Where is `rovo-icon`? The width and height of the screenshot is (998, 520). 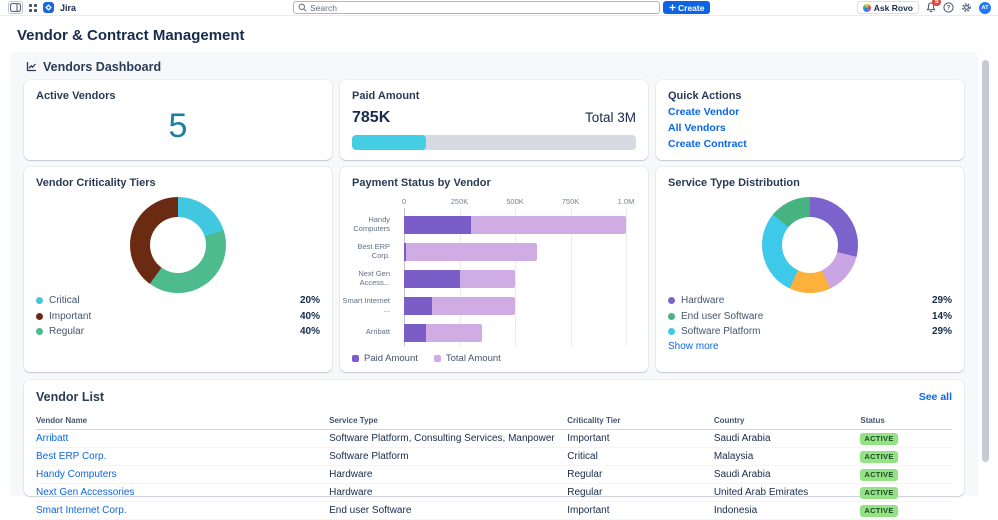 rovo-icon is located at coordinates (866, 7).